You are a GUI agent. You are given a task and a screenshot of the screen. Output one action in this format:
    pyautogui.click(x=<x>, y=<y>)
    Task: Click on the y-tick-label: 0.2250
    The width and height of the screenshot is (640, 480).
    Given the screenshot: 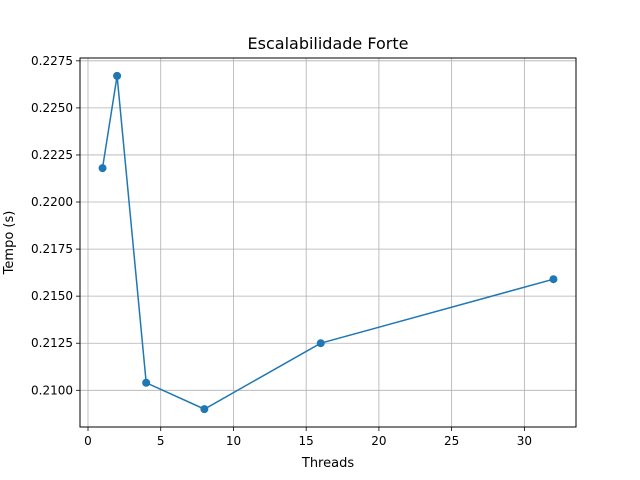 What is the action you would take?
    pyautogui.click(x=52, y=108)
    